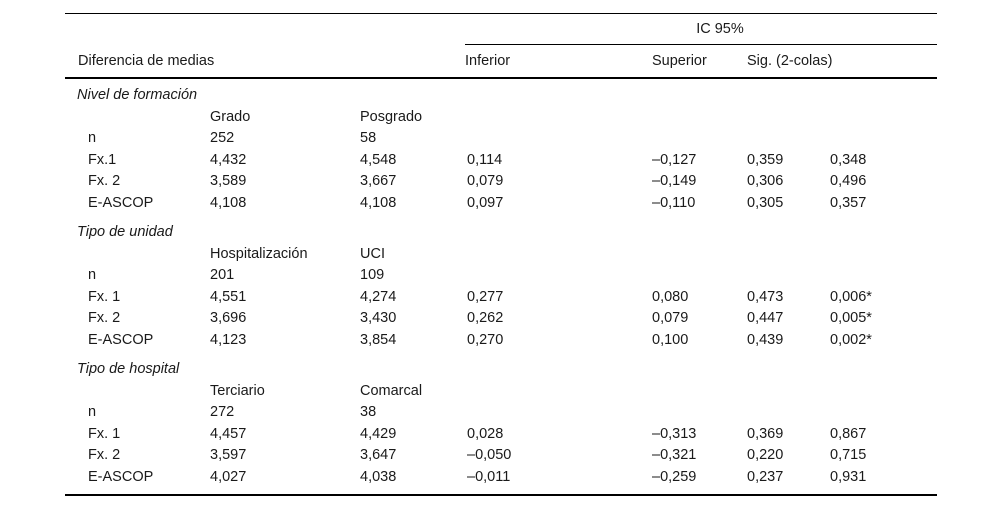 This screenshot has height=517, width=1000. Describe the element at coordinates (222, 138) in the screenshot. I see `n-value-1: 252` at that location.